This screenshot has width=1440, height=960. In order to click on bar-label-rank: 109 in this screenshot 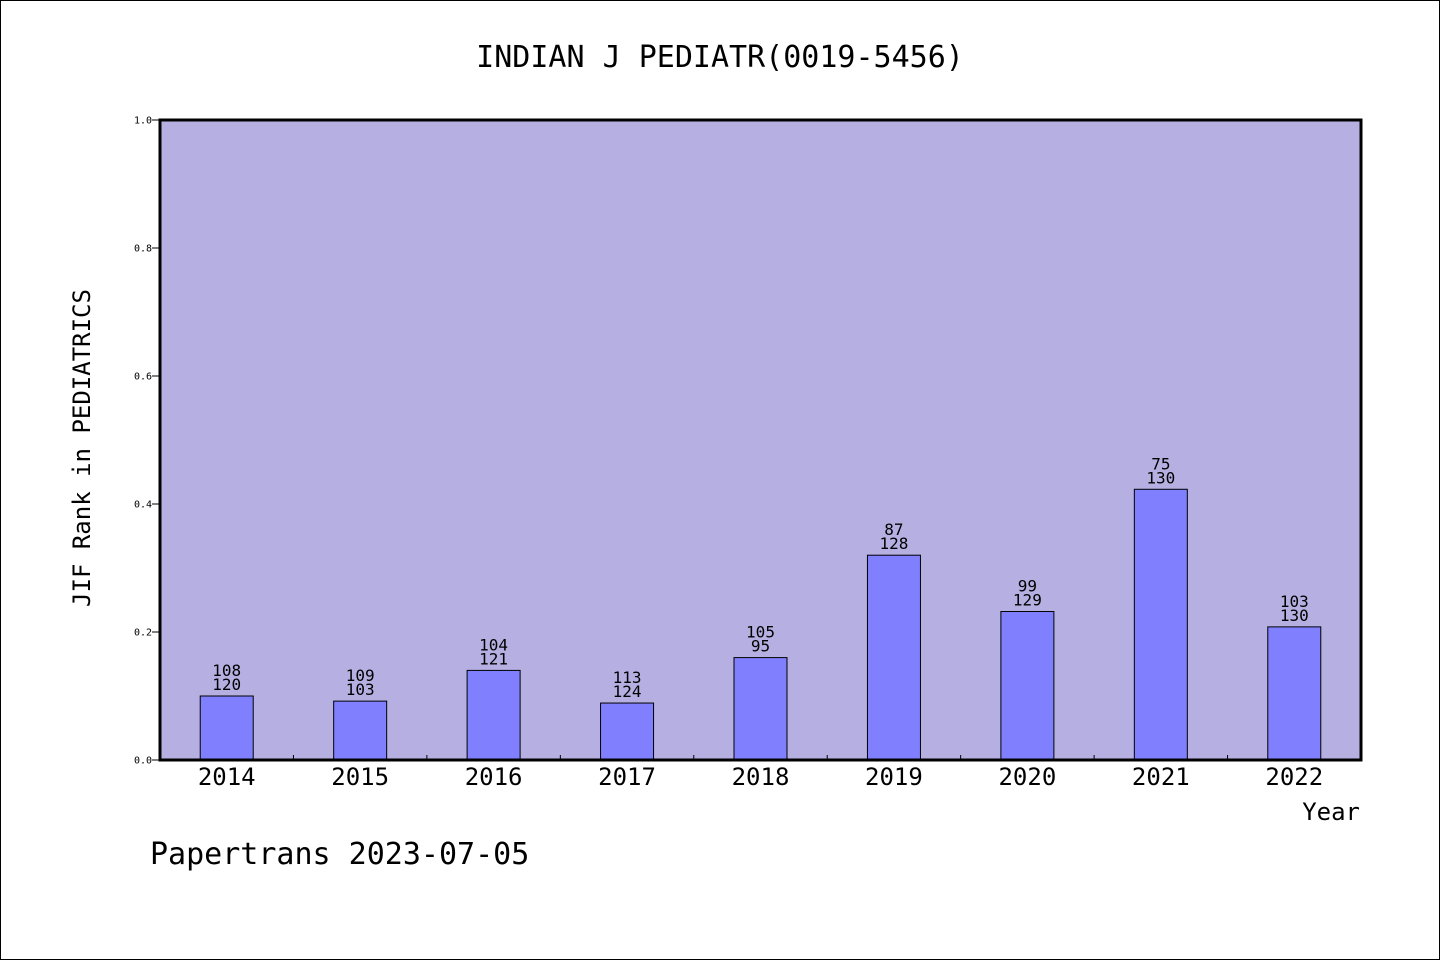, I will do `click(360, 675)`.